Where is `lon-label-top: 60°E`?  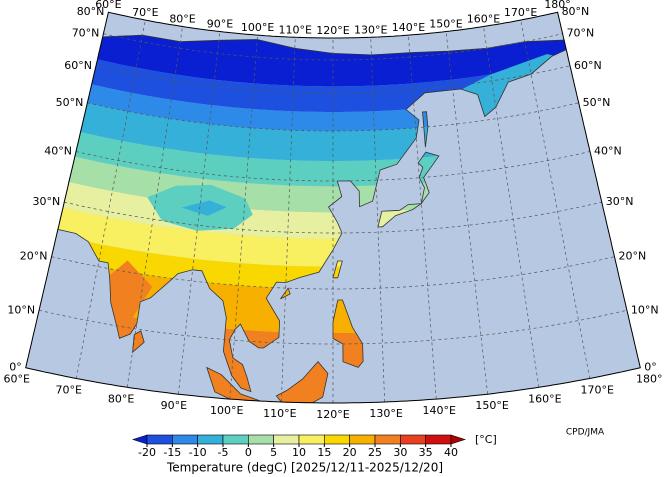 lon-label-top: 60°E is located at coordinates (108, 5).